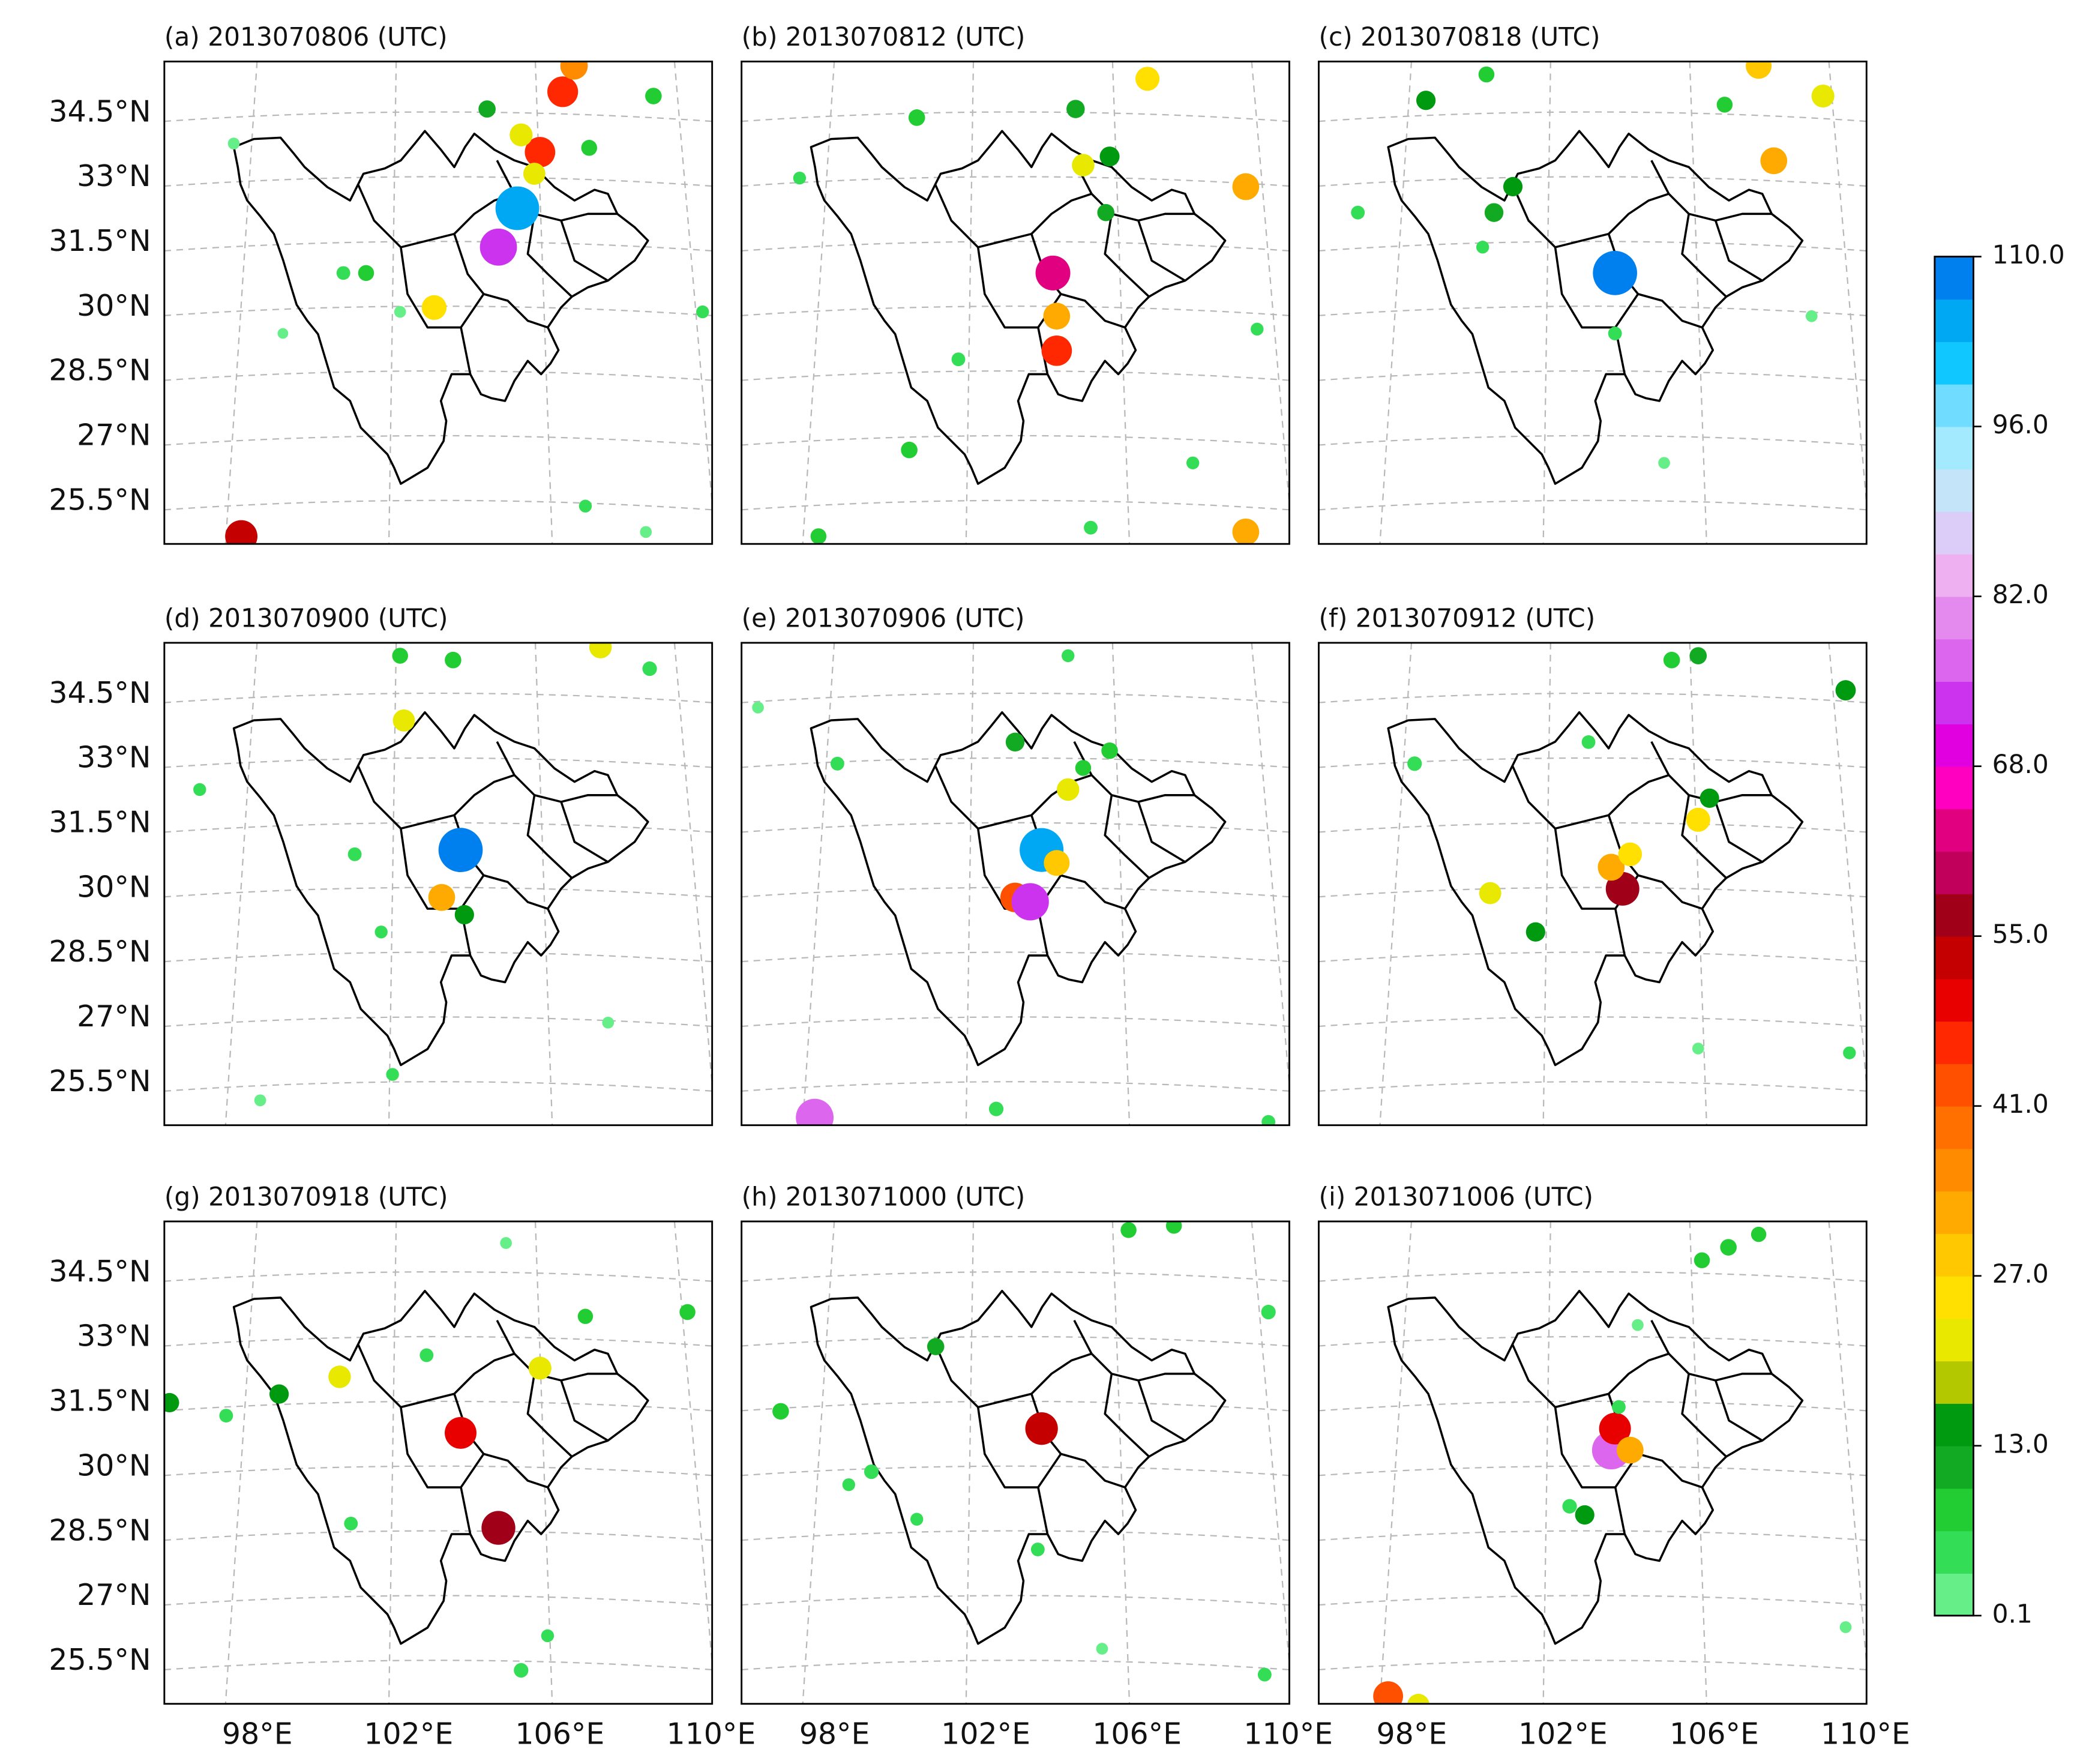 Image resolution: width=2095 pixels, height=1764 pixels. I want to click on lon-tick-label: 106°E, so click(1714, 1734).